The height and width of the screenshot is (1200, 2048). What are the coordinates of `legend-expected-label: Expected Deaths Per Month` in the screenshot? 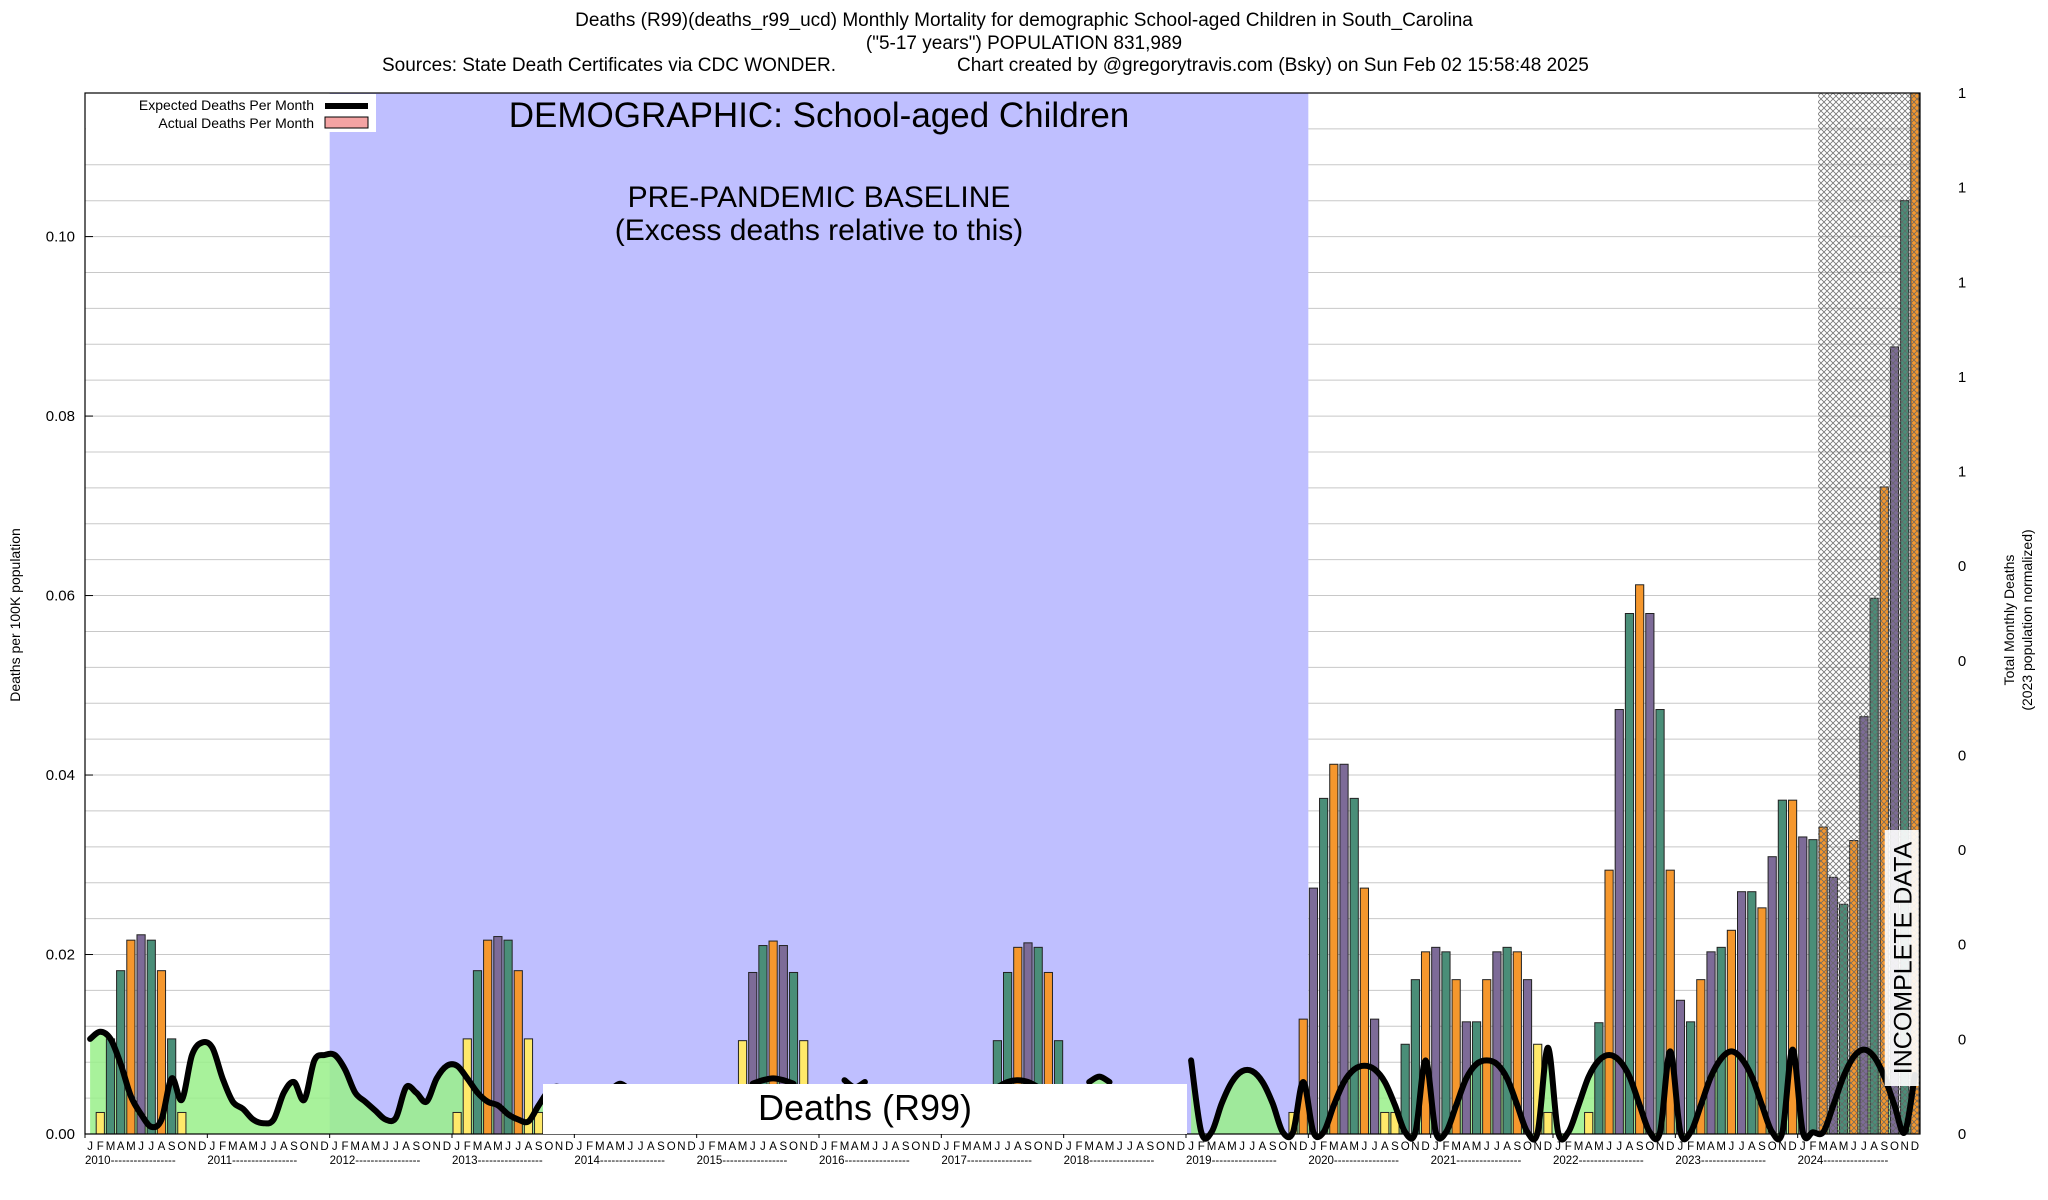 It's located at (226, 105).